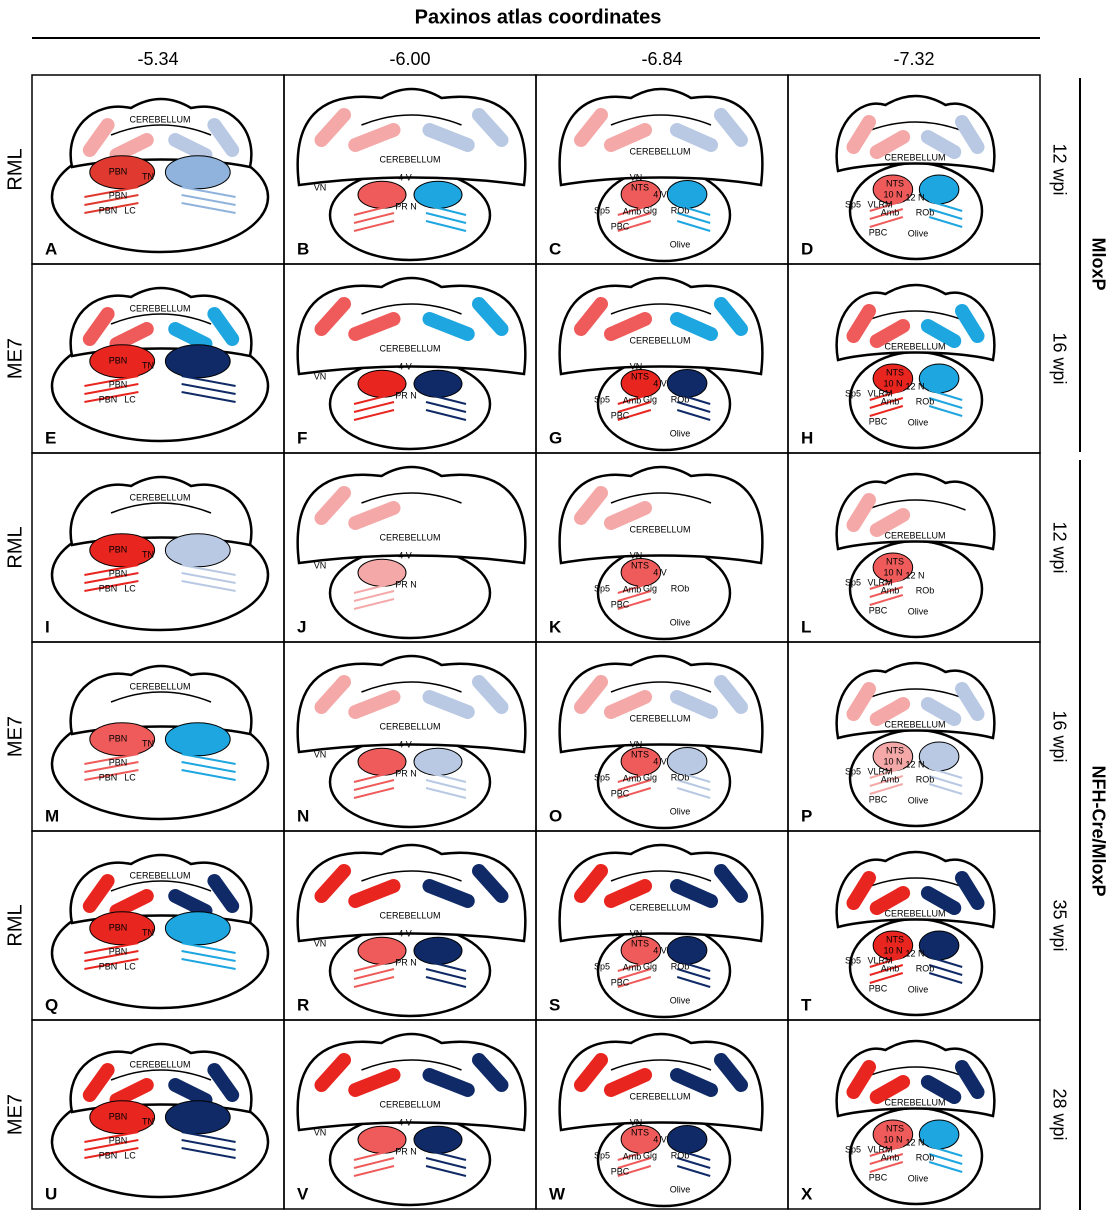 This screenshot has width=1110, height=1212. What do you see at coordinates (806, 815) in the screenshot?
I see `panel-letter: P` at bounding box center [806, 815].